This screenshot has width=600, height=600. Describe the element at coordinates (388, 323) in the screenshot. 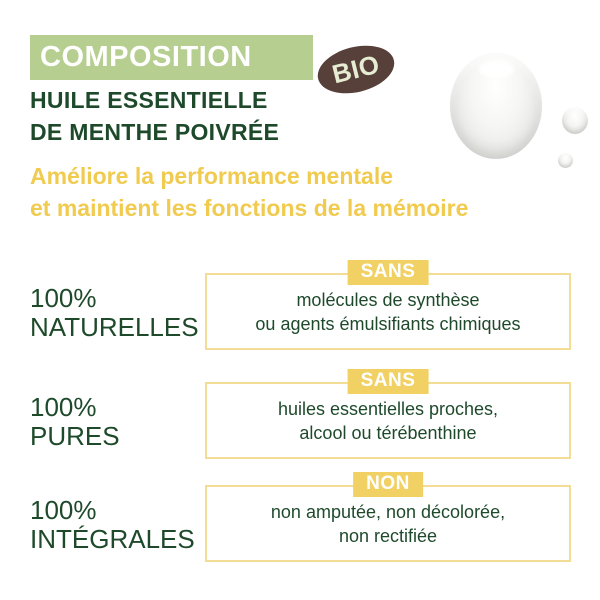

I see `row-desc-line2: ou agents émulsifiants chimiques` at that location.